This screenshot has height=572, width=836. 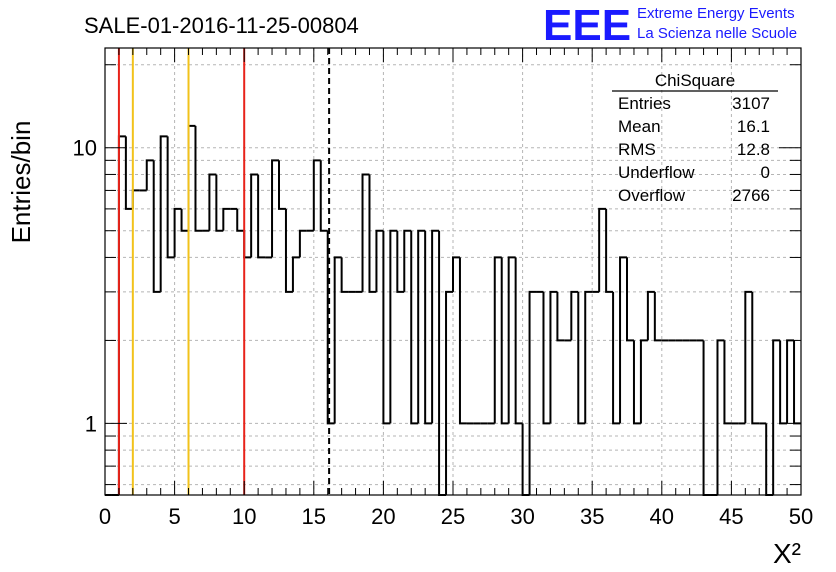 I want to click on stats-label-entries: Entries, so click(x=644, y=103).